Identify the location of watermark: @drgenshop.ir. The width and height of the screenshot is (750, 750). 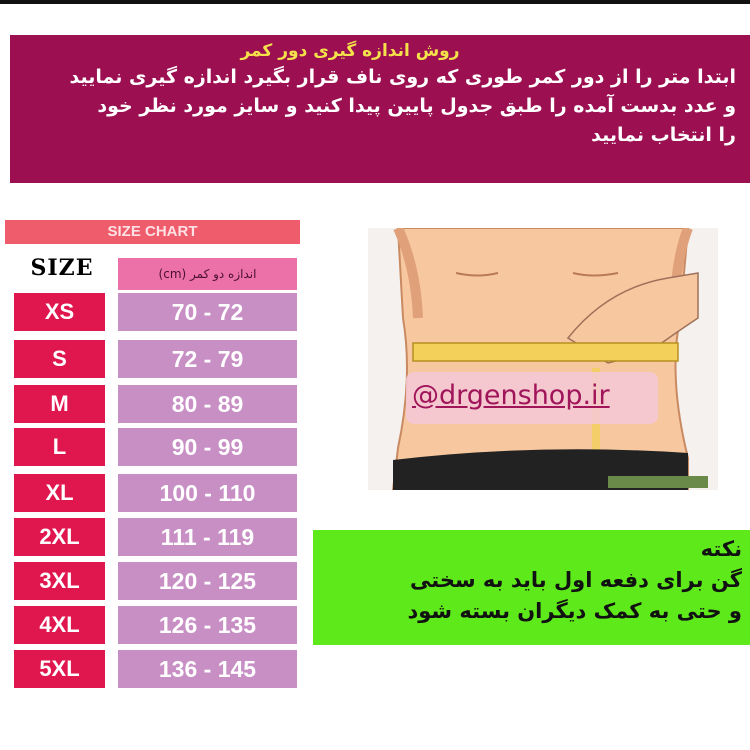
(532, 398).